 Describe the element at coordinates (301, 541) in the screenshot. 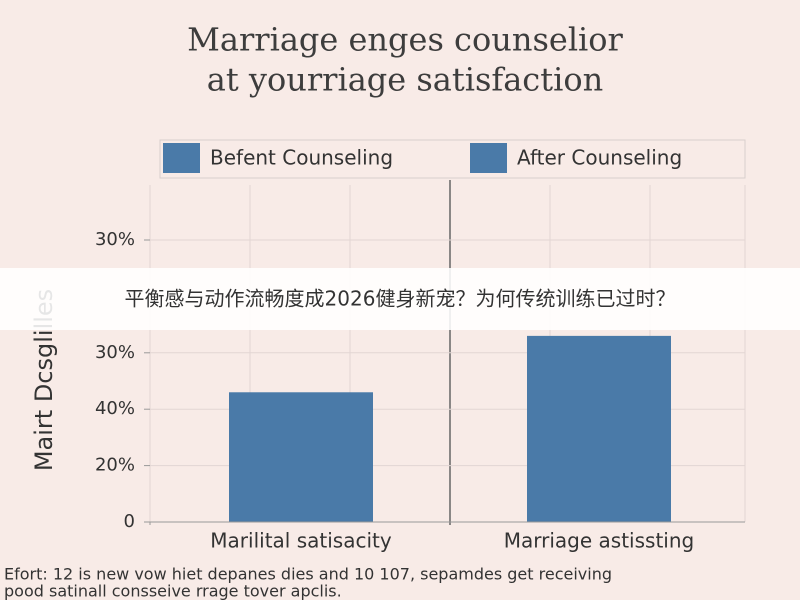

I see `x-tick-label: Marilital satisacity` at that location.